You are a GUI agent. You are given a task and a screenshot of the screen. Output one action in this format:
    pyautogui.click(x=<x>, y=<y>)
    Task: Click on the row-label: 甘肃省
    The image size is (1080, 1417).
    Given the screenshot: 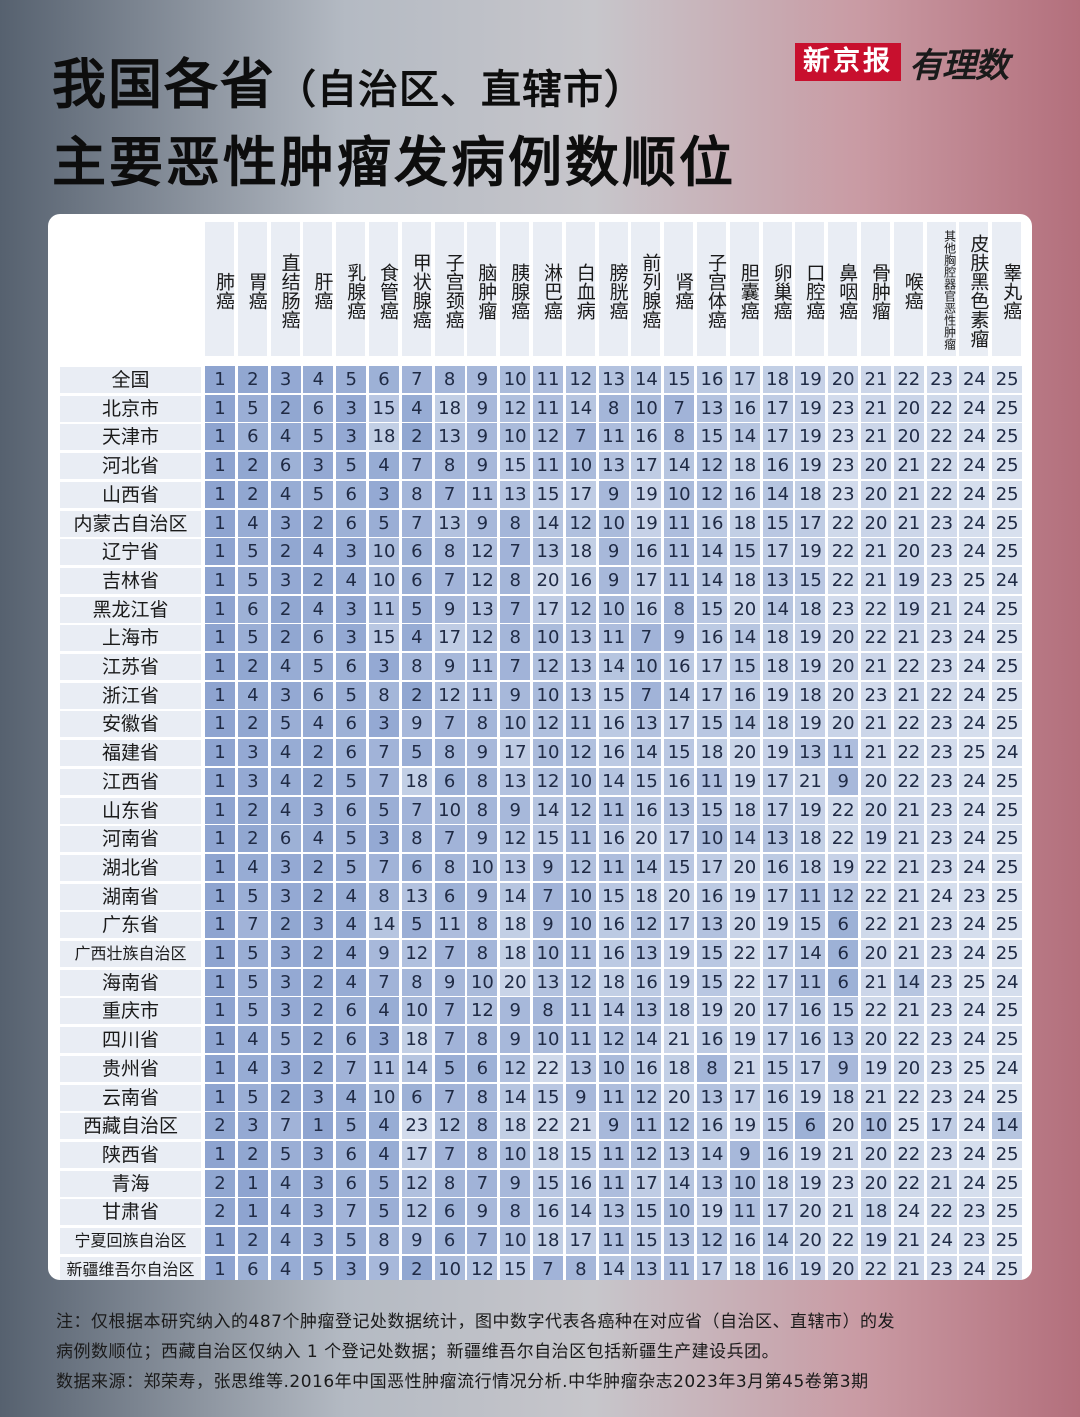 What is the action you would take?
    pyautogui.click(x=130, y=1212)
    